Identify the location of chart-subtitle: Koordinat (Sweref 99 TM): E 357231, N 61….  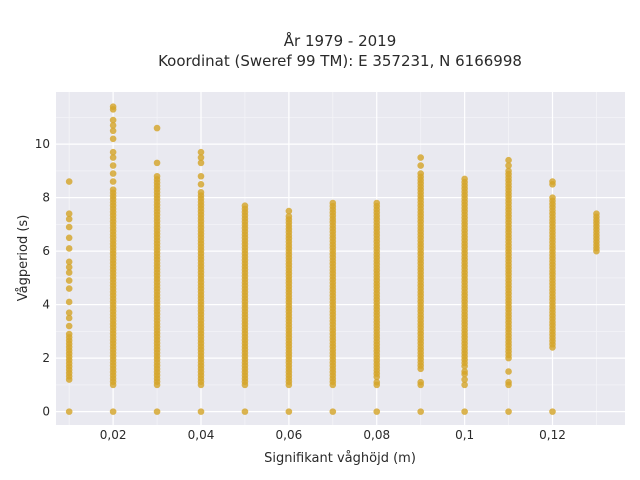
(340, 61).